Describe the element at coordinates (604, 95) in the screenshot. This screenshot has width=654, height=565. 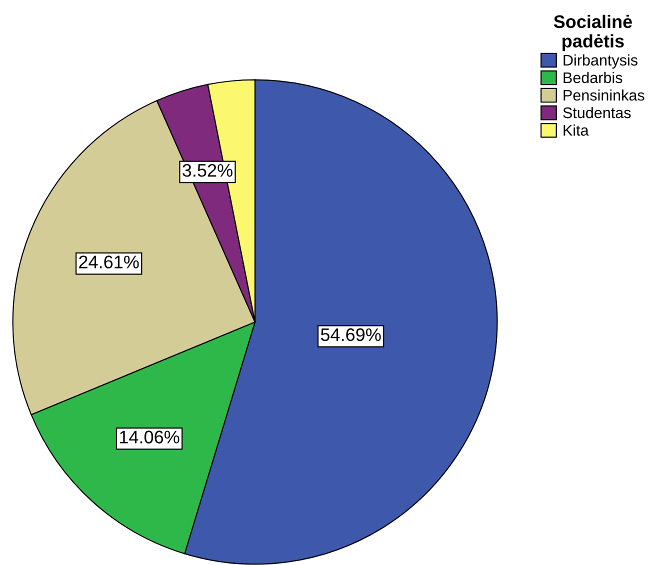
I see `legend-label: Pensininkas` at that location.